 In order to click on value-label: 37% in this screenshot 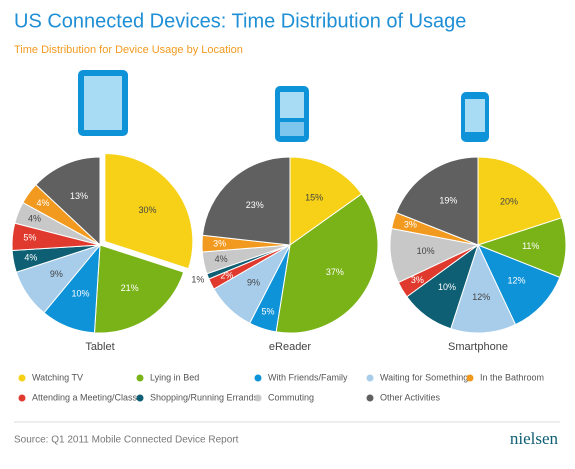, I will do `click(335, 272)`.